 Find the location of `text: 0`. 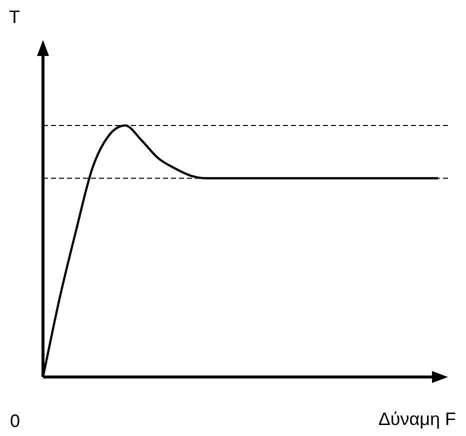

text: 0 is located at coordinates (15, 420).